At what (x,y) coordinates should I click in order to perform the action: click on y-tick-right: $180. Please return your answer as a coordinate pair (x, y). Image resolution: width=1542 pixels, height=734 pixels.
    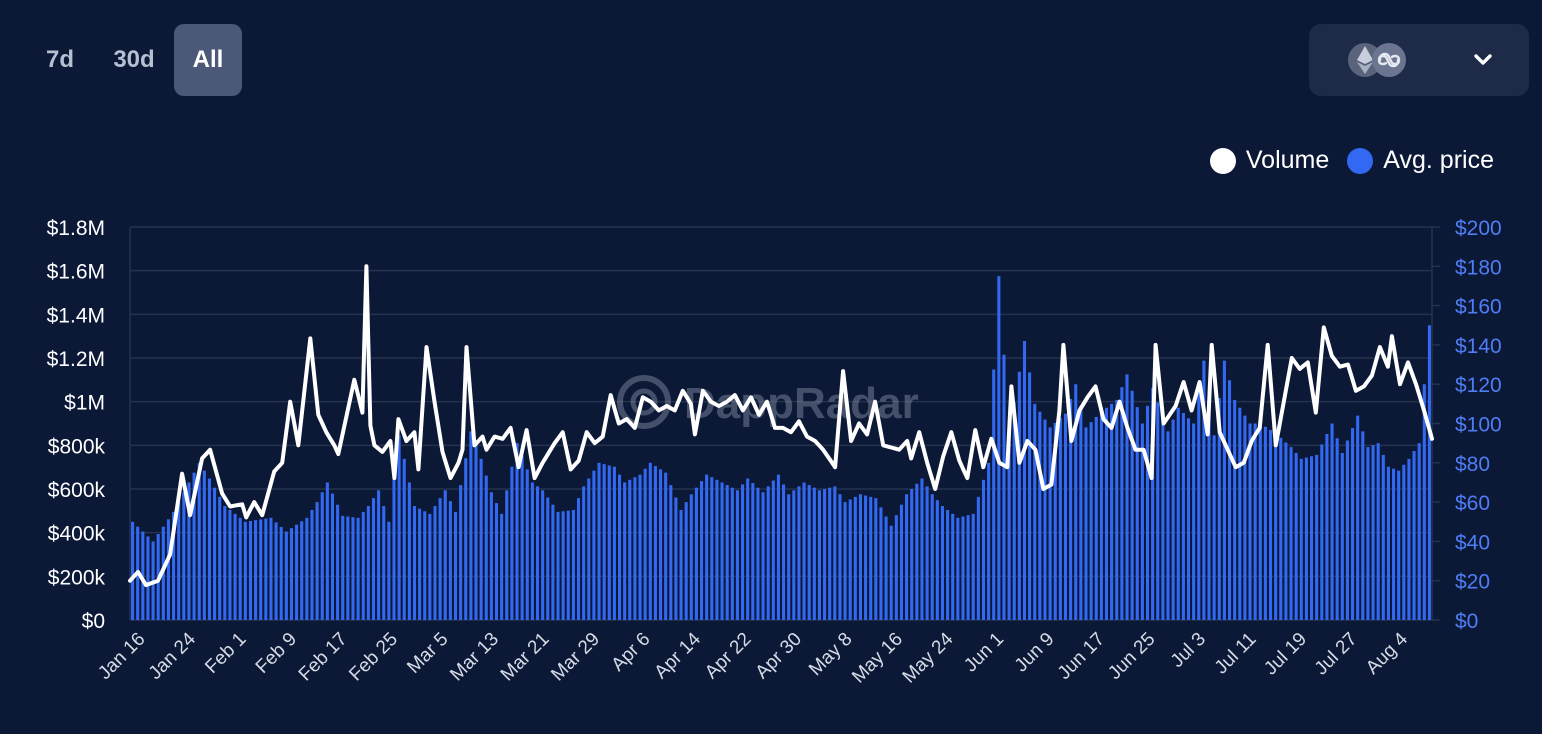
    Looking at the image, I should click on (1478, 267).